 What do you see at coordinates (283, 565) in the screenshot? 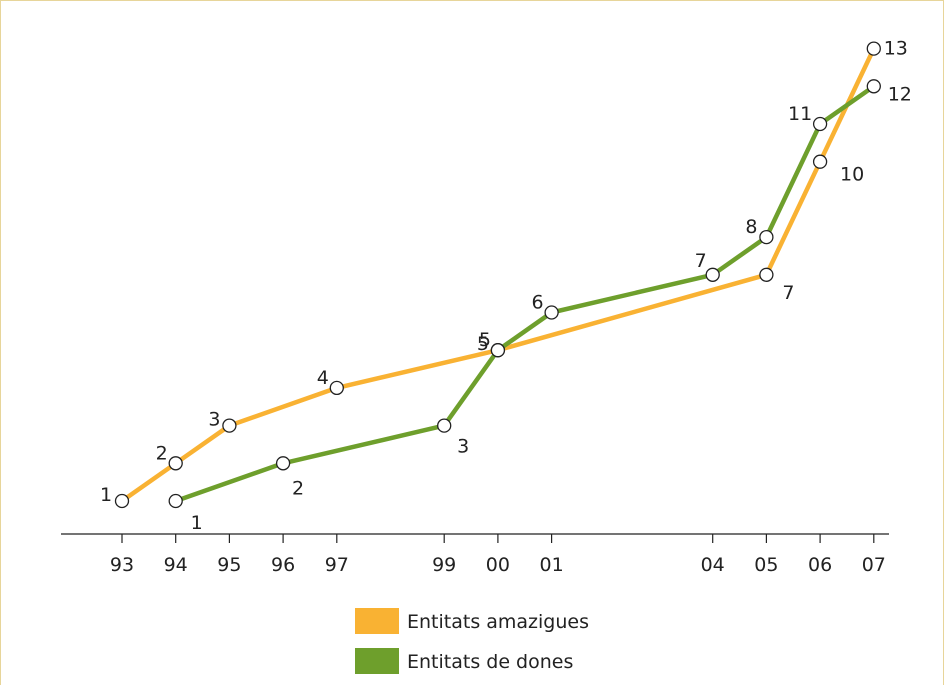
I see `x-tick-label: 96` at bounding box center [283, 565].